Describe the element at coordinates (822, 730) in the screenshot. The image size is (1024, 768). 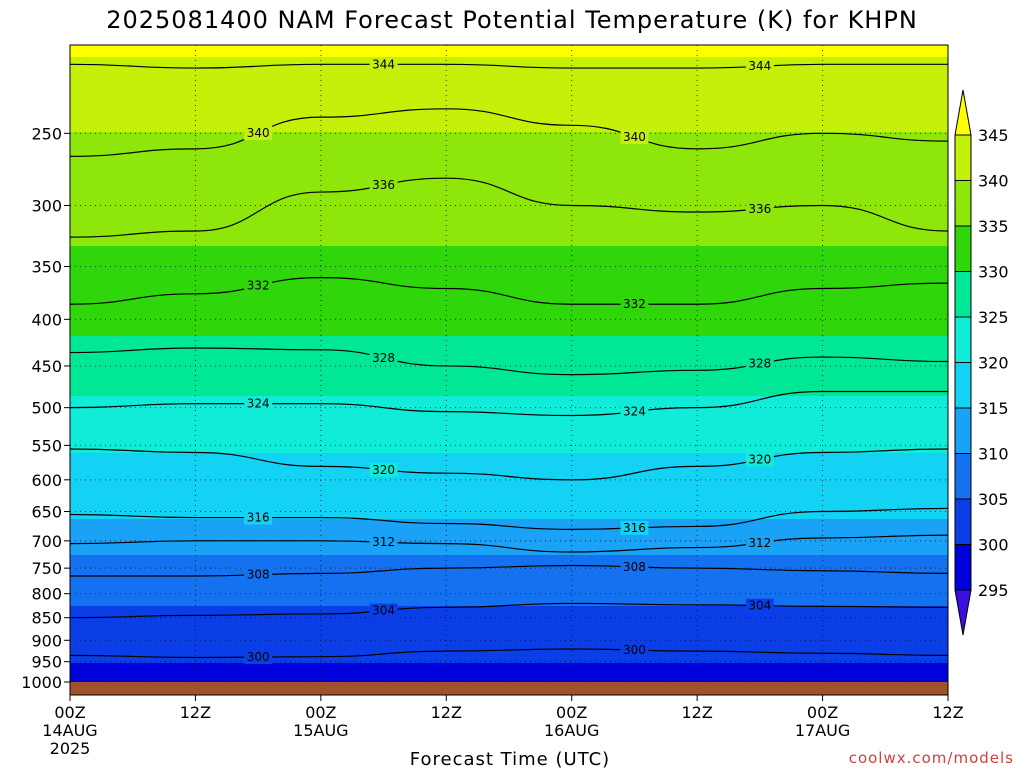
I see `x-tick-date: 17AUG` at that location.